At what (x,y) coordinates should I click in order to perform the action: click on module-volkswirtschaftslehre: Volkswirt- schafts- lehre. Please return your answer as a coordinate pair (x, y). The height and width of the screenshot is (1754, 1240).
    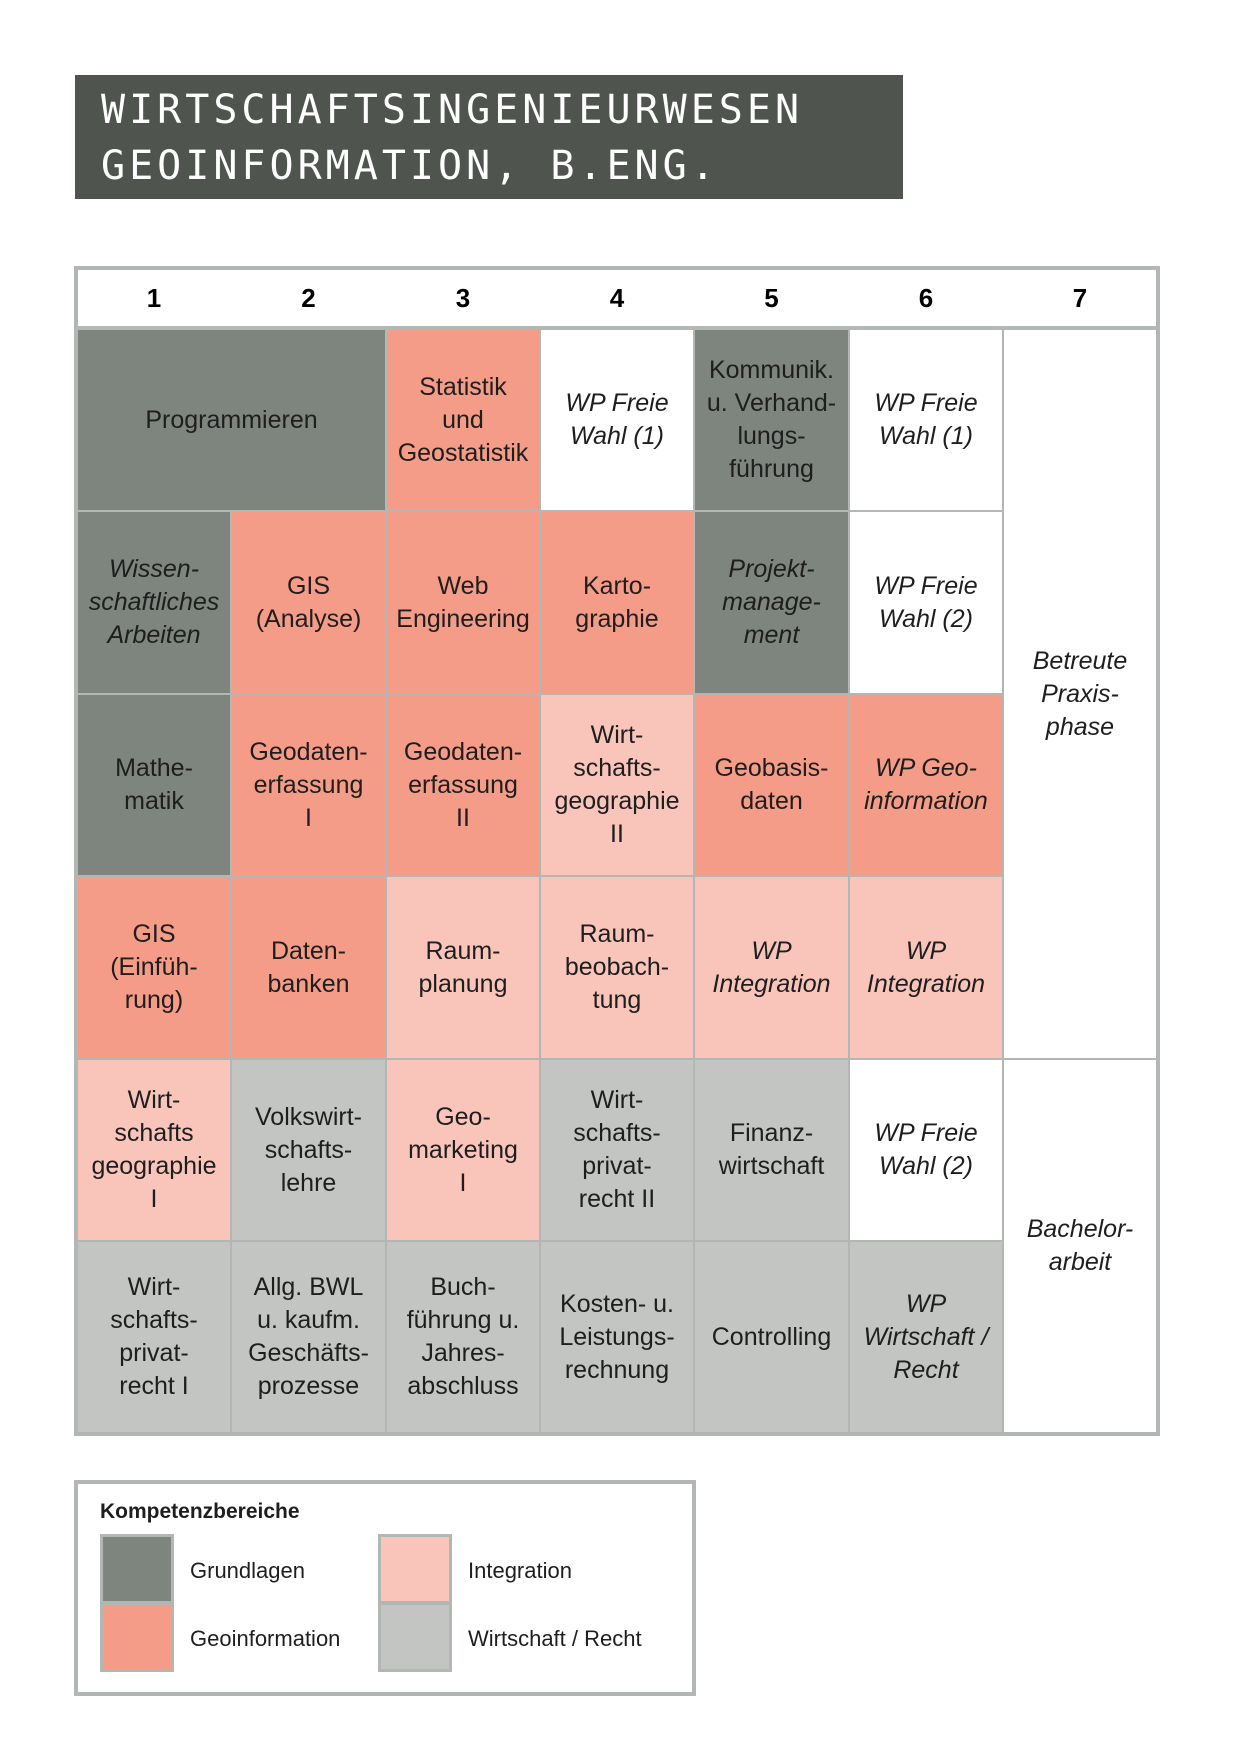
    Looking at the image, I should click on (308, 1150).